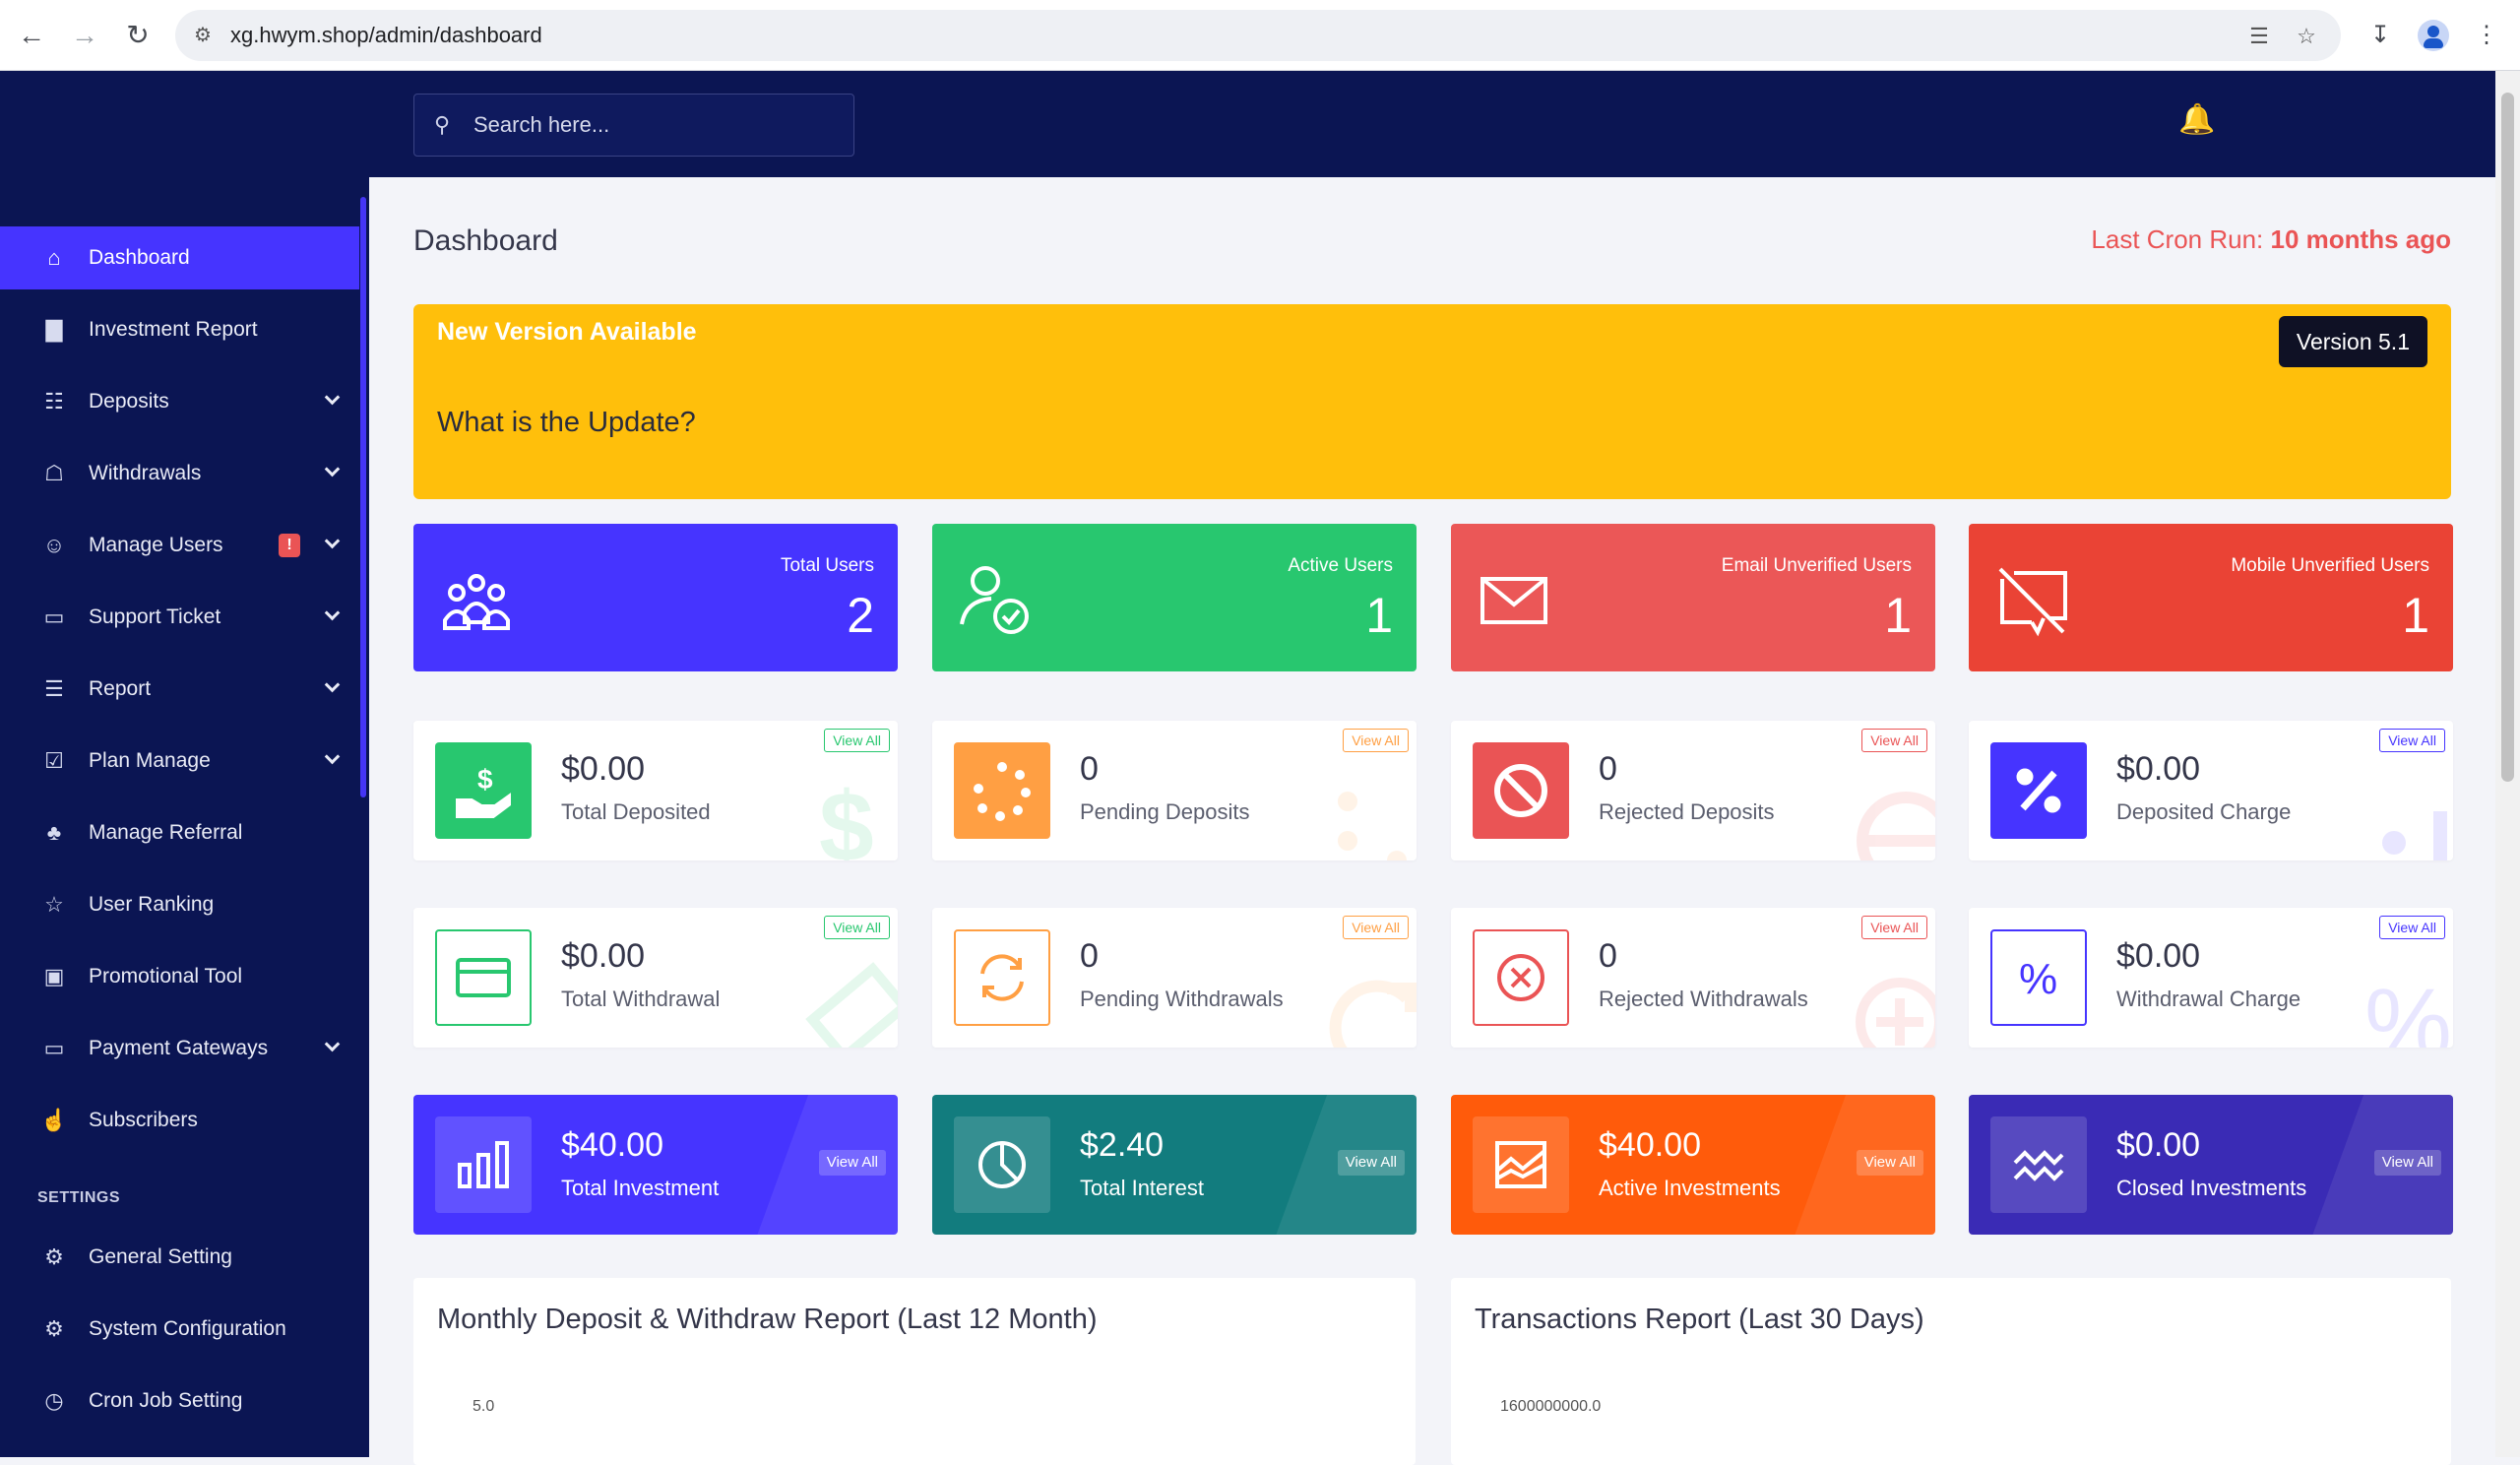  Describe the element at coordinates (1894, 927) in the screenshot. I see `rejected-withdrawals-view-all-button: View All` at that location.